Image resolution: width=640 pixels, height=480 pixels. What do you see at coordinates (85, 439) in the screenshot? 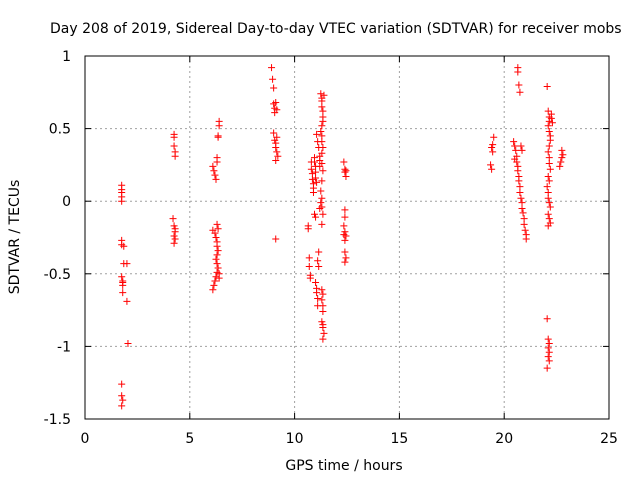
I see `x-tick-label: 0` at bounding box center [85, 439].